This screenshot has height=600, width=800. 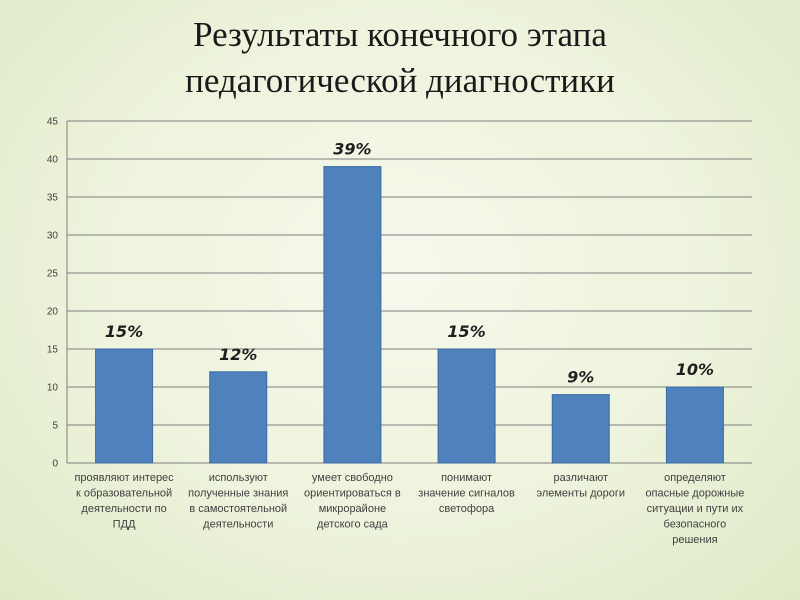 I want to click on x-category-label-line: элементы дороги, so click(x=580, y=494).